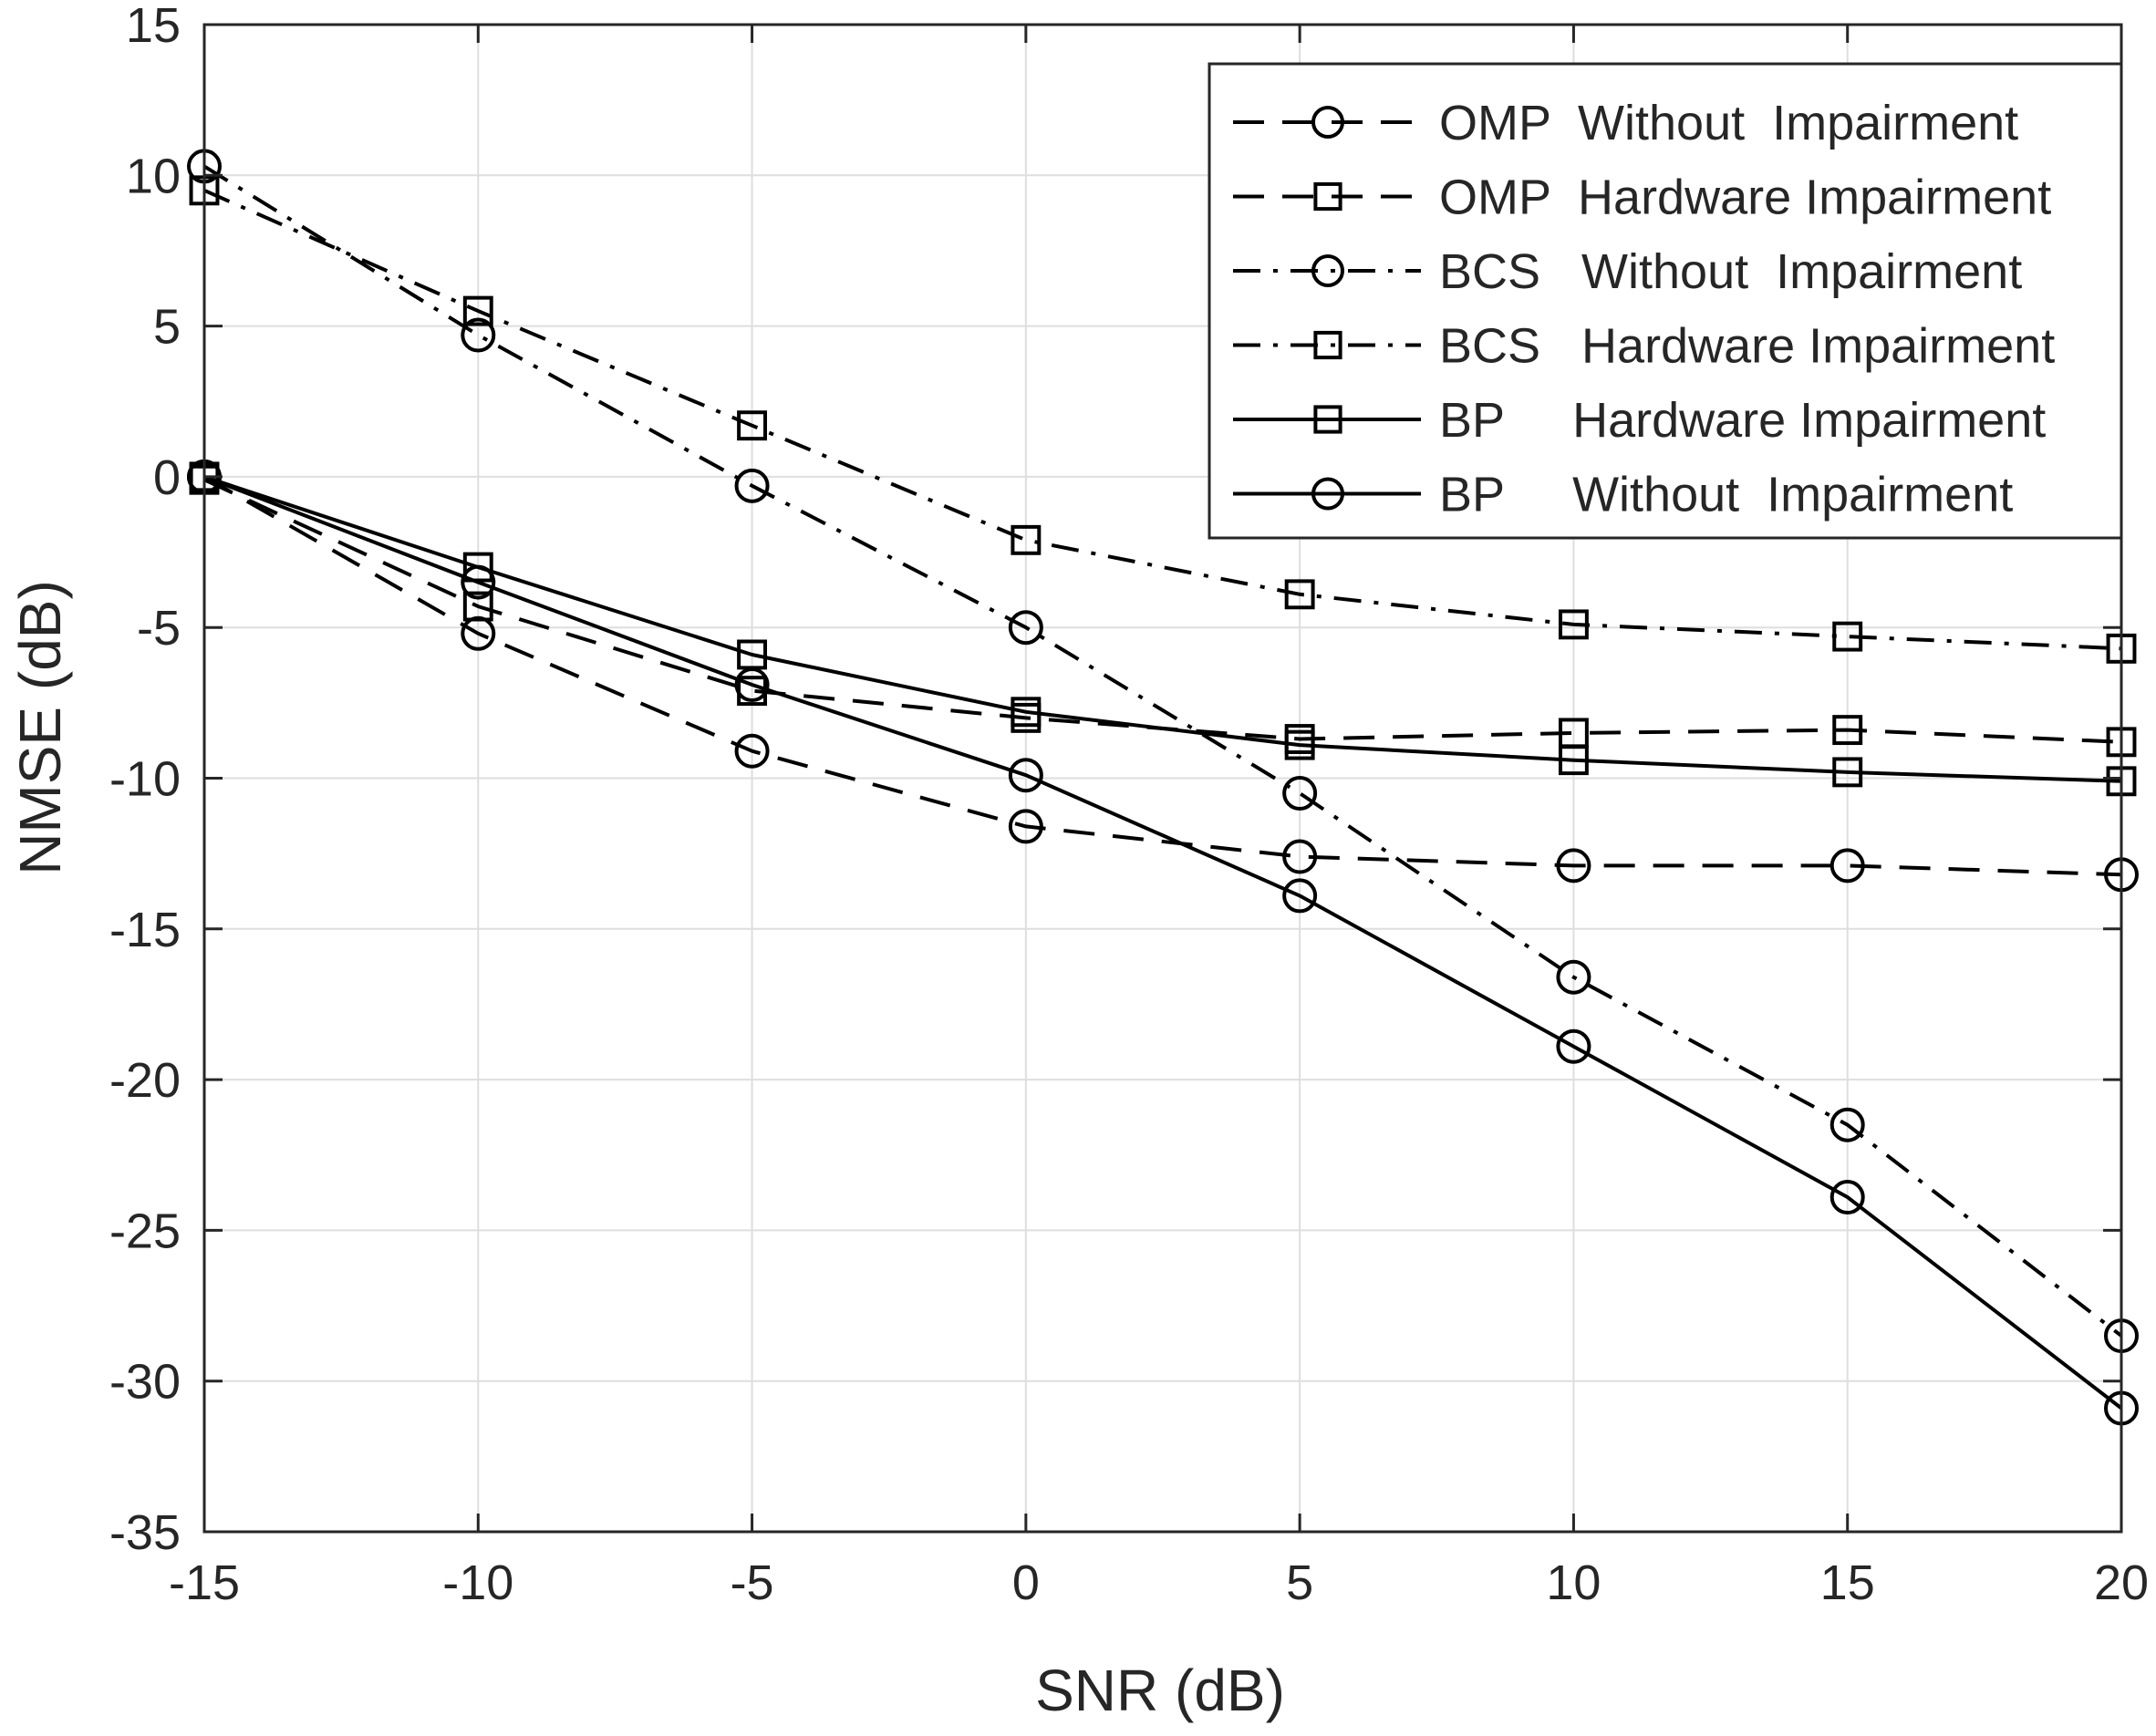 The height and width of the screenshot is (1736, 2156). I want to click on y-tick-label: 5, so click(167, 327).